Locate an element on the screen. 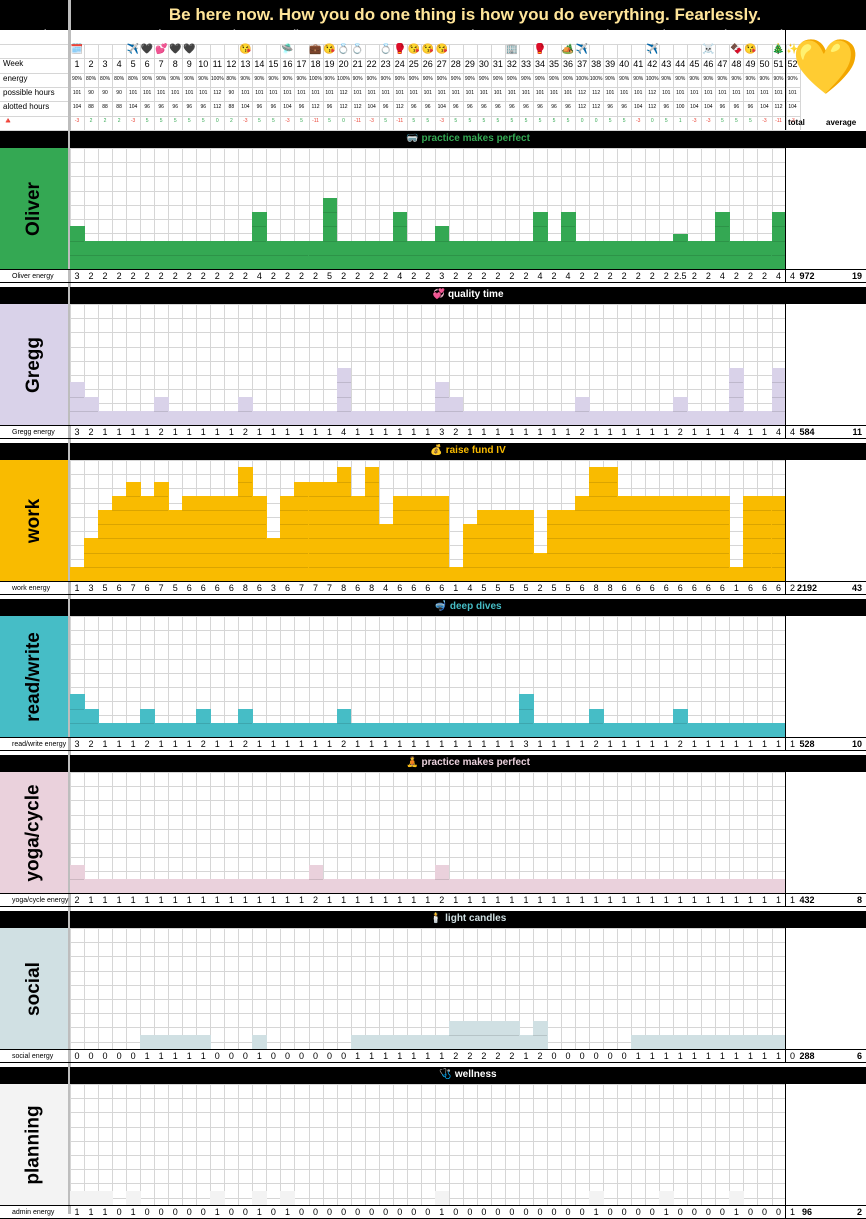 The width and height of the screenshot is (866, 1219). weeks-cell: 39 is located at coordinates (610, 64).